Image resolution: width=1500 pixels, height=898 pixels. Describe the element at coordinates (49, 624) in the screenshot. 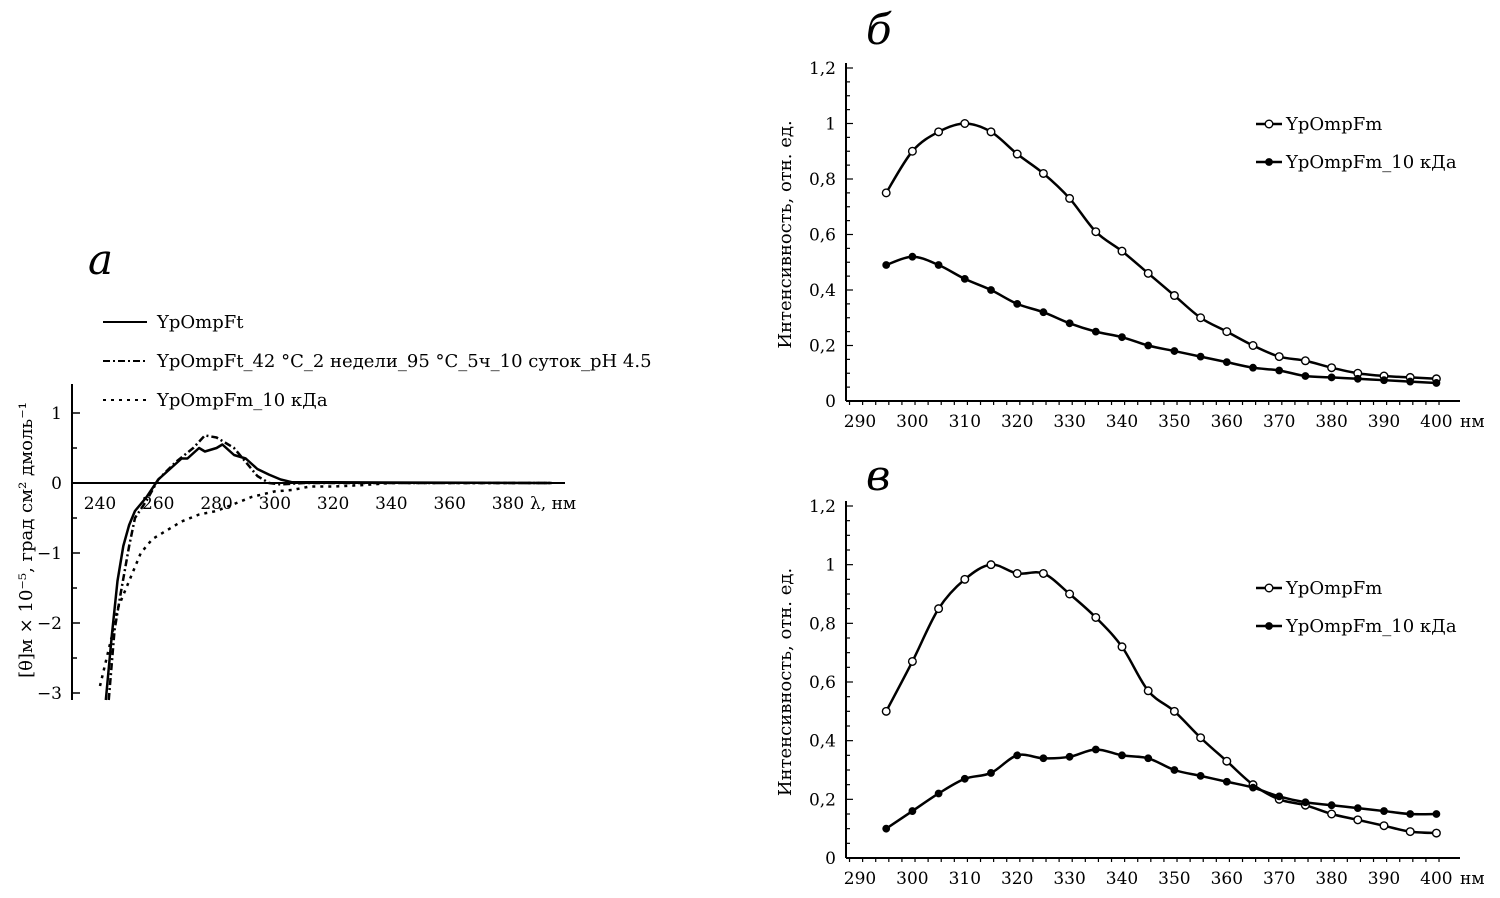

I see `y-tick-label: −2` at that location.